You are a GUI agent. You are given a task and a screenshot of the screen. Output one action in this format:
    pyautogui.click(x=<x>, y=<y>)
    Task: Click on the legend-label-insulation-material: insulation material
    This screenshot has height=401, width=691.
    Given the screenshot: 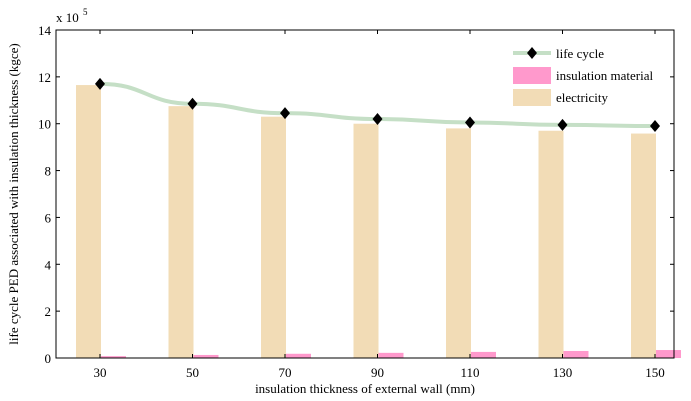 What is the action you would take?
    pyautogui.click(x=605, y=75)
    